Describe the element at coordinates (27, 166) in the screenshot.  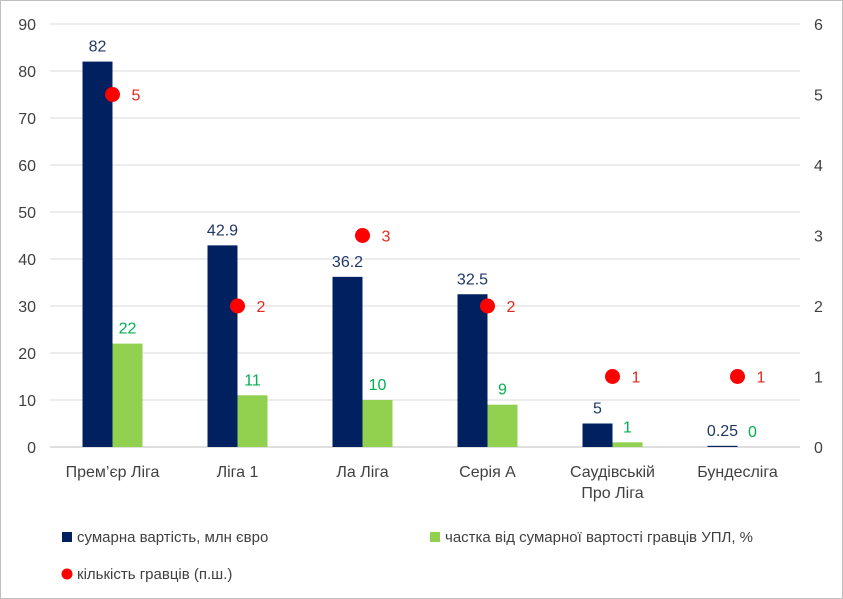
I see `y-left-tick-label: 60` at that location.